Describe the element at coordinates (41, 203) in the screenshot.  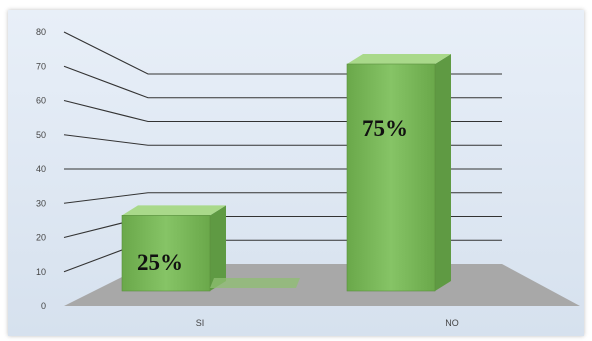
I see `y-tick-label: 30` at that location.